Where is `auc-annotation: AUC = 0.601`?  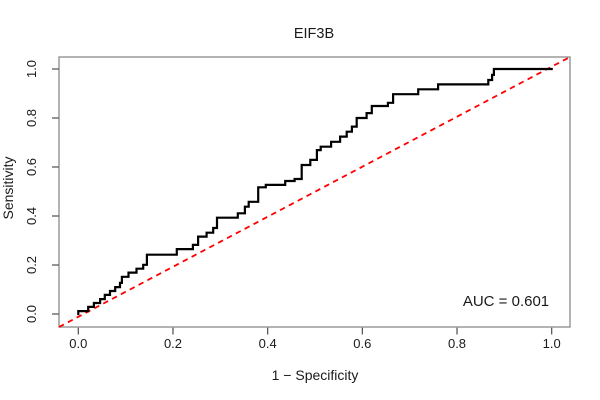 auc-annotation: AUC = 0.601 is located at coordinates (506, 301).